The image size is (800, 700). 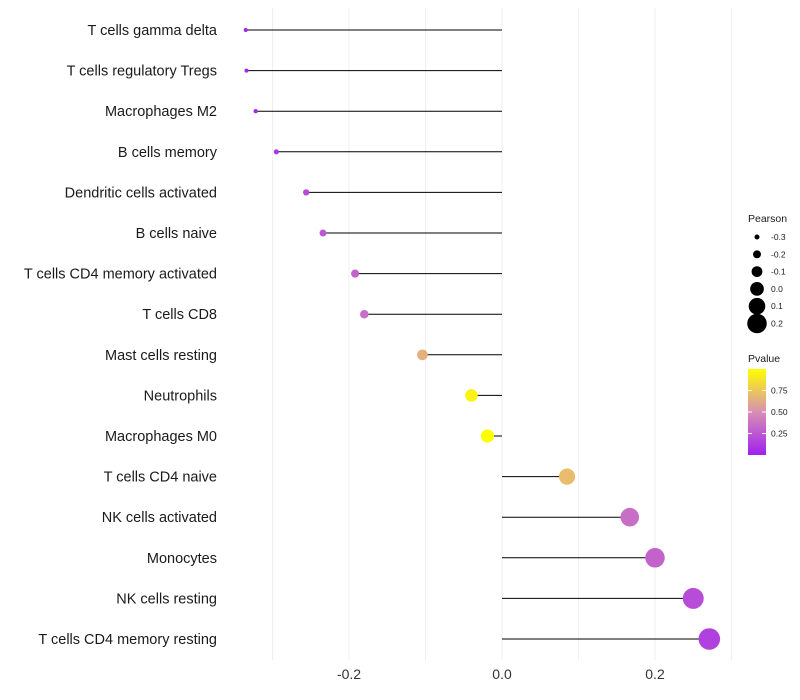 I want to click on category-label: NK cells activated, so click(x=159, y=518).